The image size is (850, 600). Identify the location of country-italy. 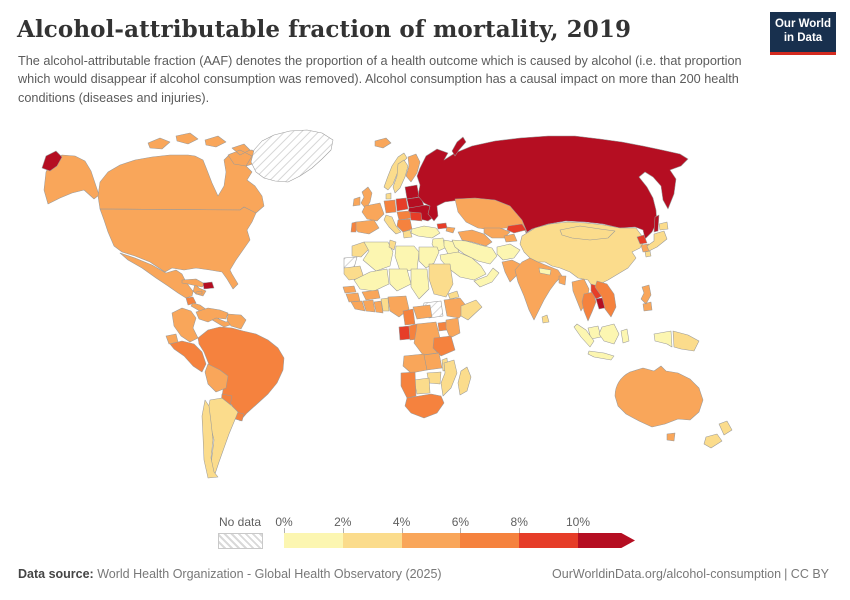
(392, 224).